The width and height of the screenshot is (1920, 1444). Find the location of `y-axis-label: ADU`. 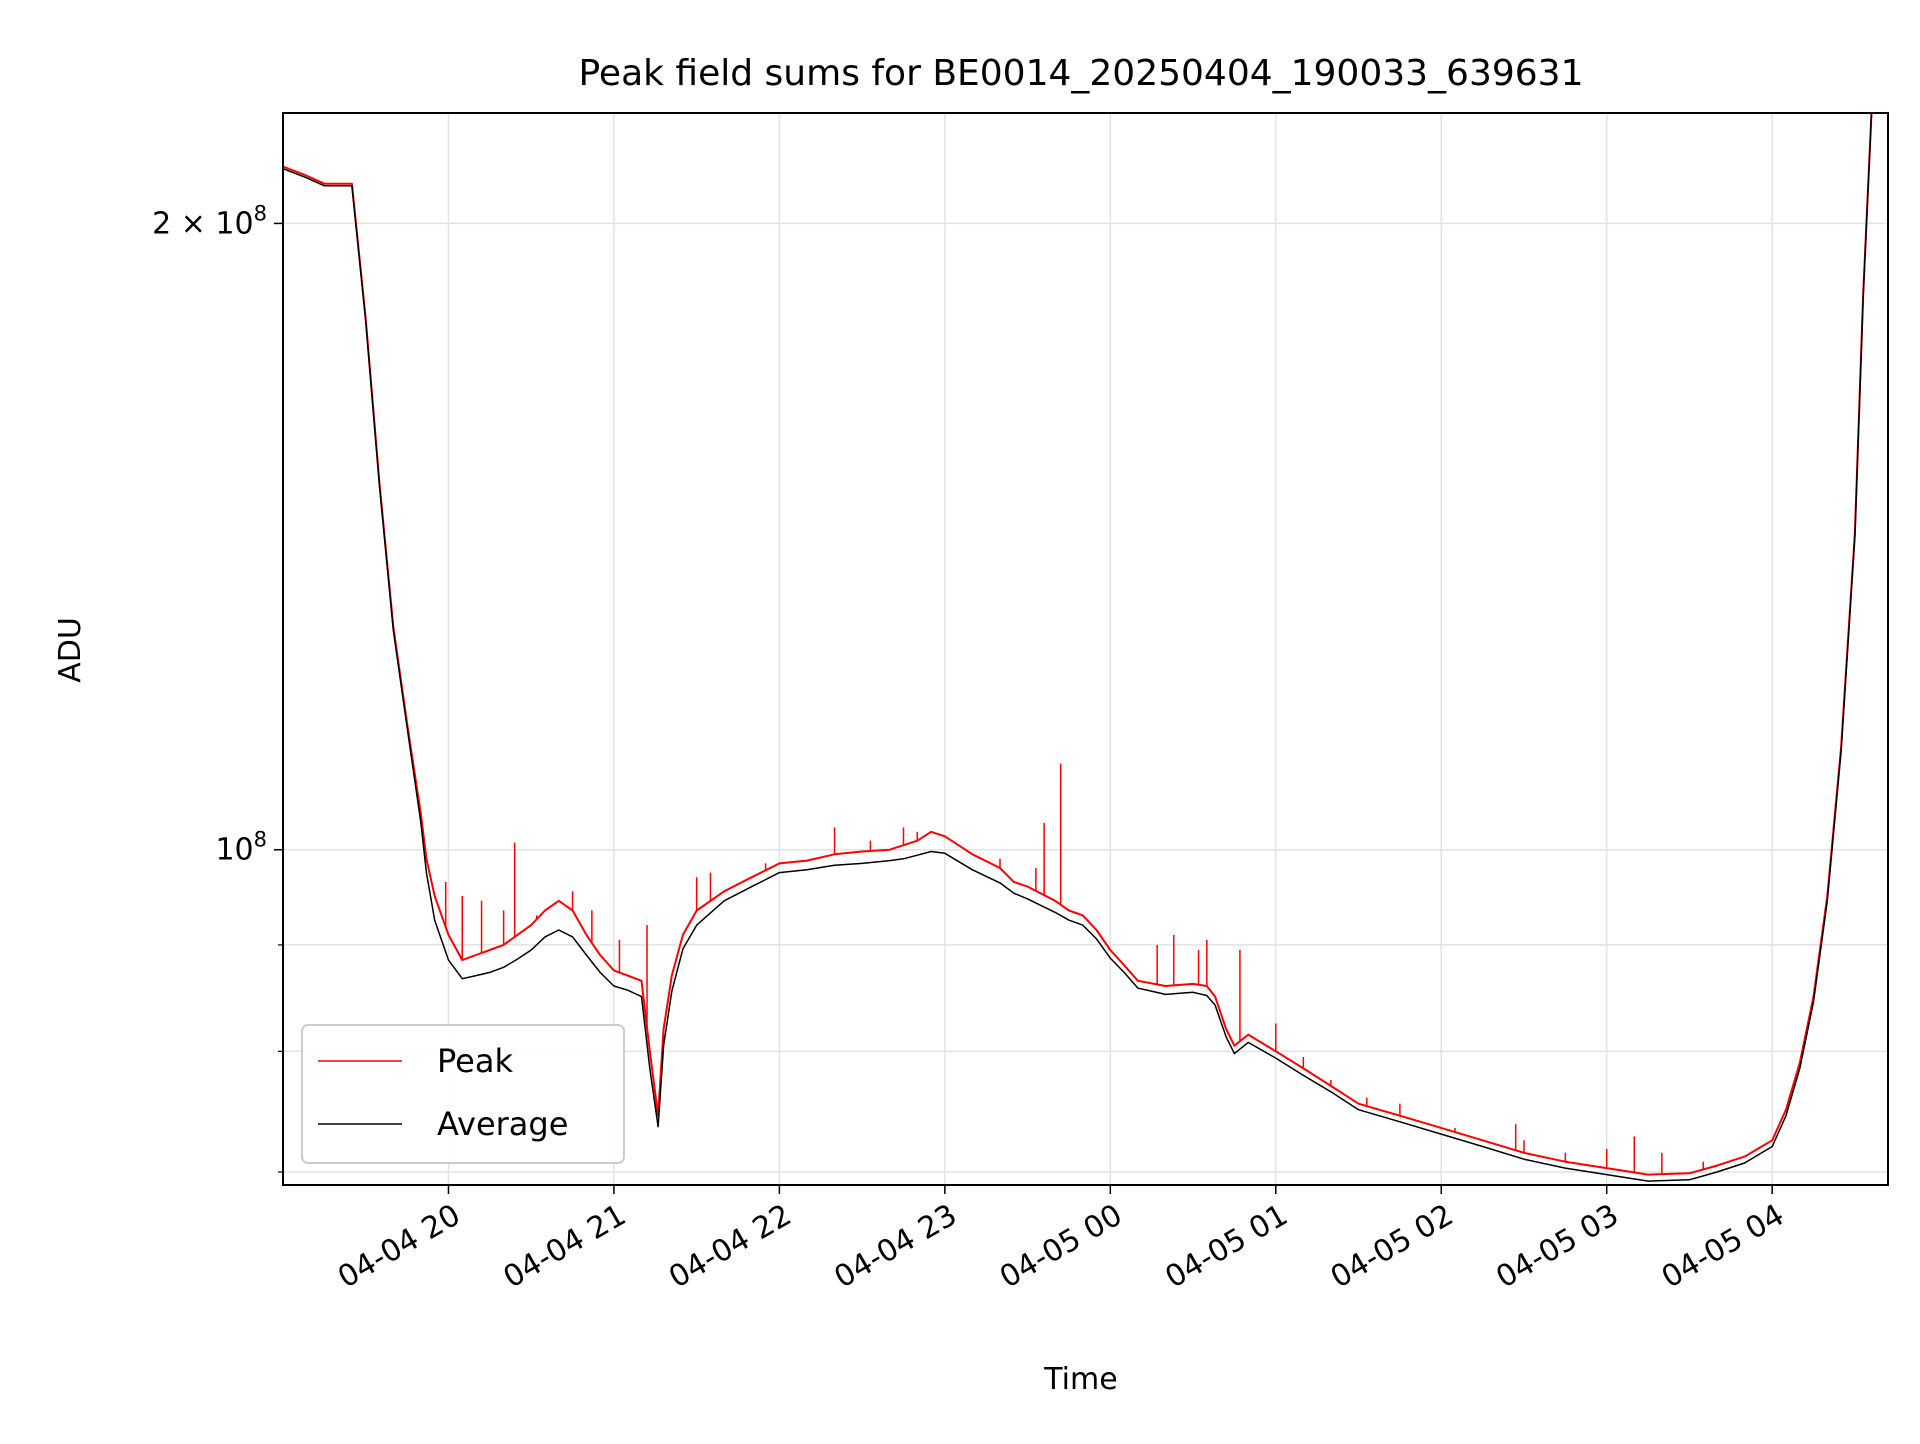

y-axis-label: ADU is located at coordinates (70, 650).